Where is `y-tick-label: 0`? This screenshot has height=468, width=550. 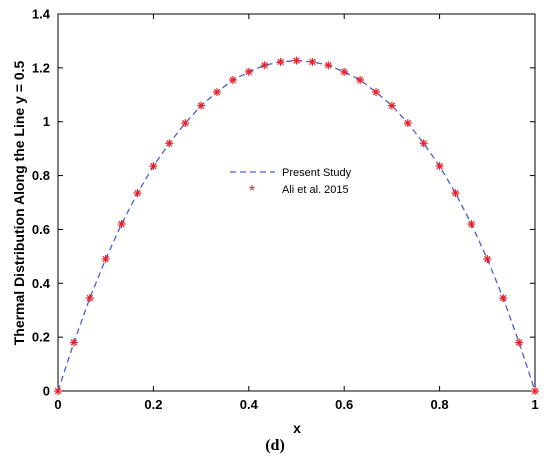
y-tick-label: 0 is located at coordinates (46, 391).